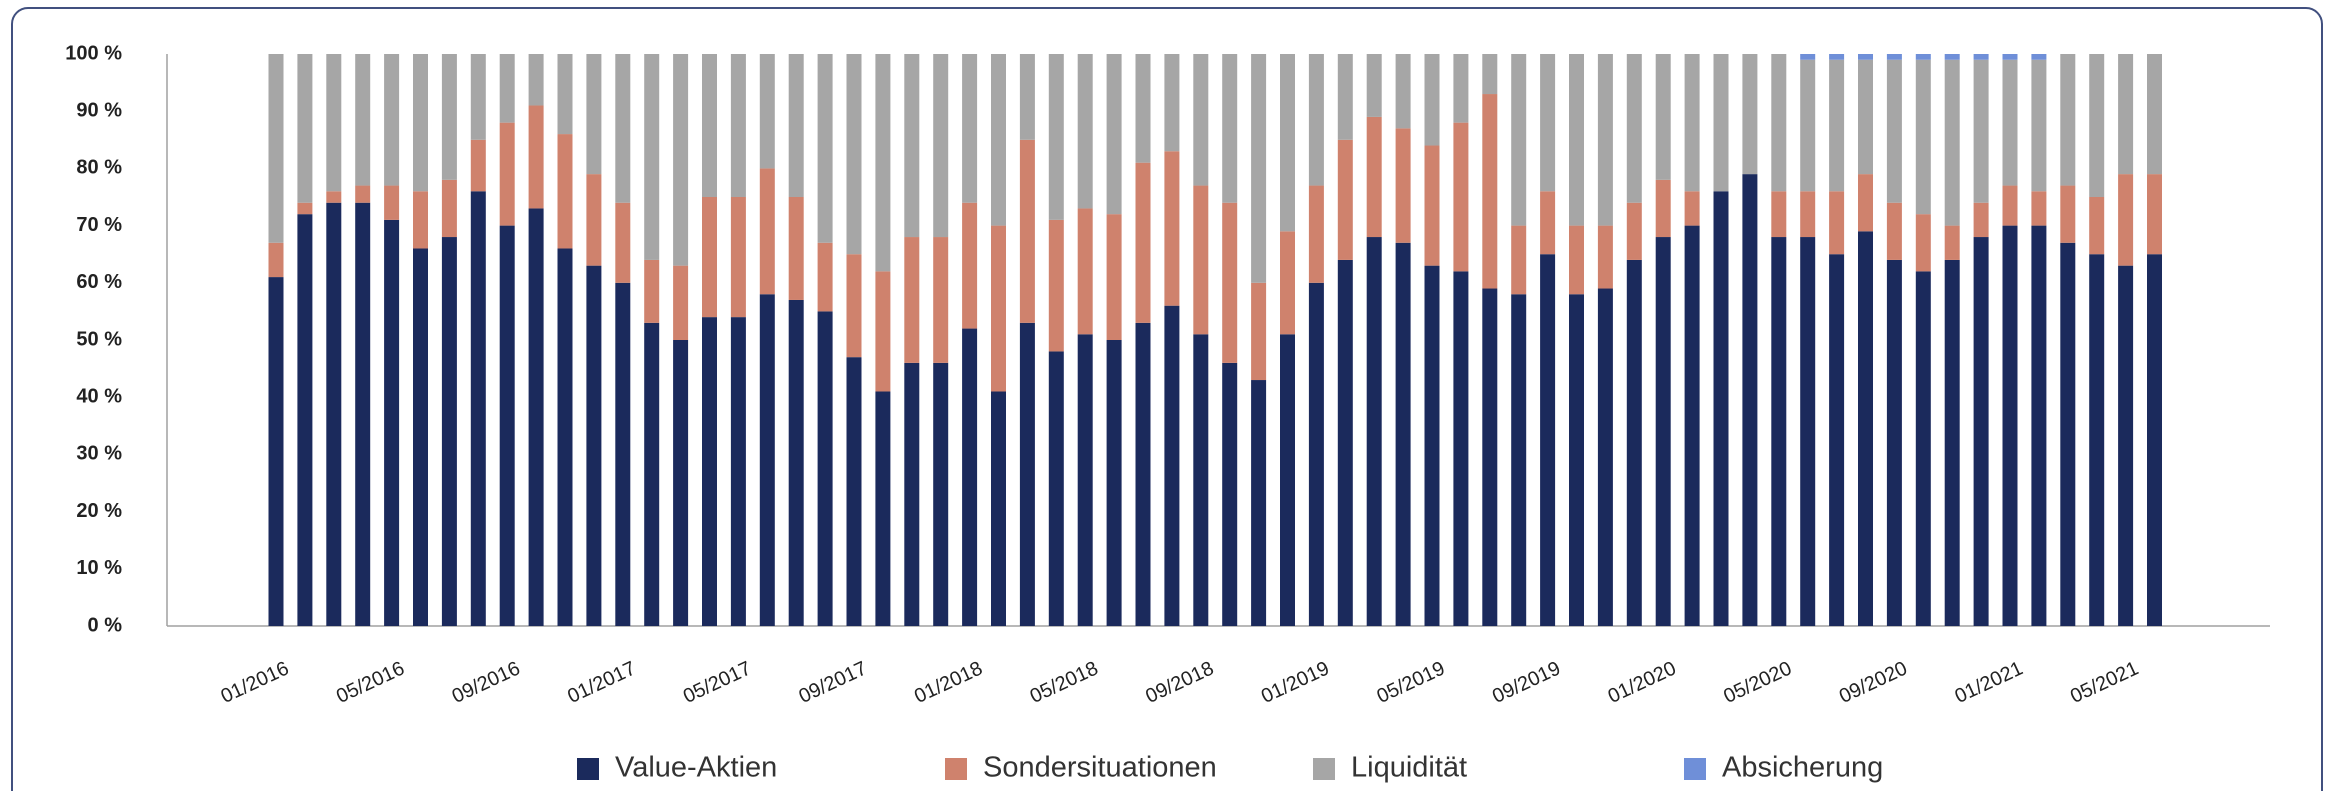 Image resolution: width=2336 pixels, height=791 pixels. Describe the element at coordinates (99, 282) in the screenshot. I see `y-tick-label: 60 %` at that location.